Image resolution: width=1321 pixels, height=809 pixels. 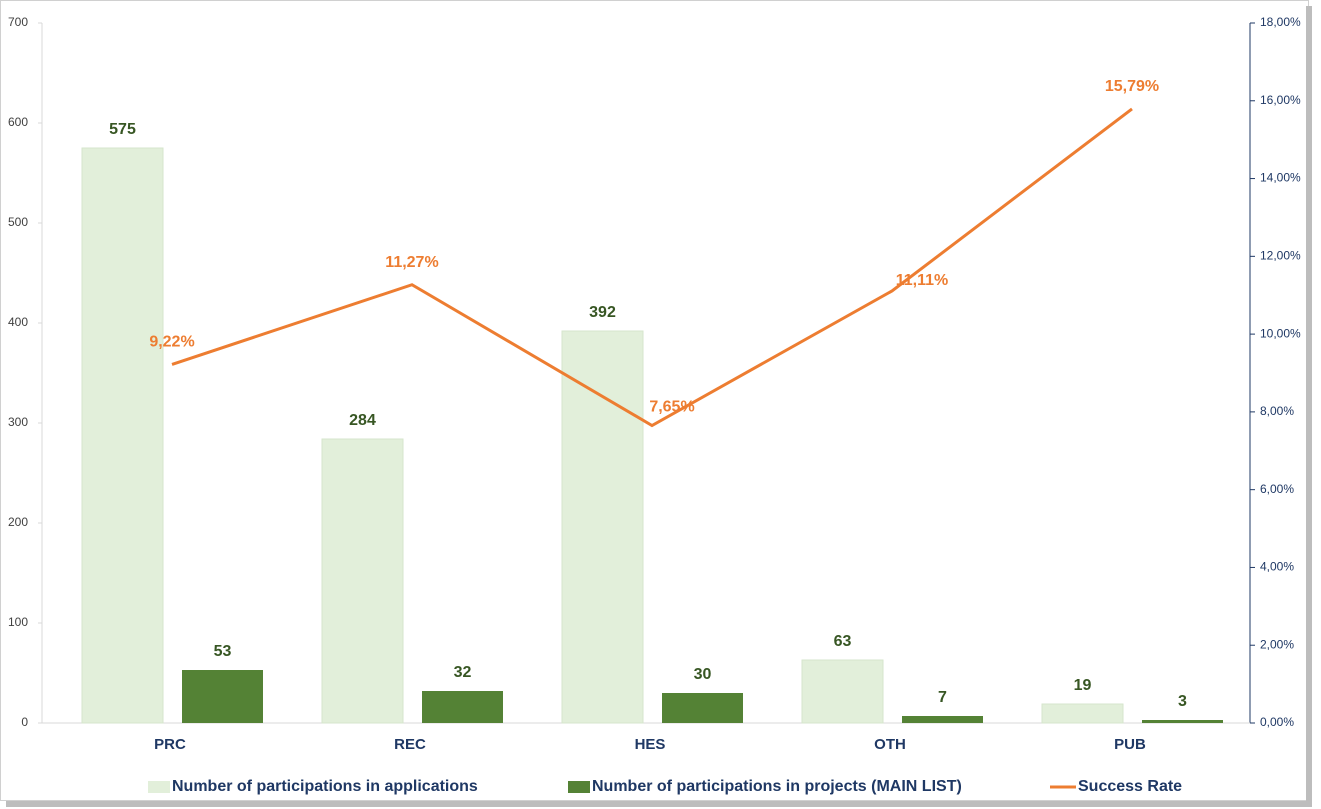 What do you see at coordinates (843, 641) in the screenshot?
I see `bar-value-label: 63` at bounding box center [843, 641].